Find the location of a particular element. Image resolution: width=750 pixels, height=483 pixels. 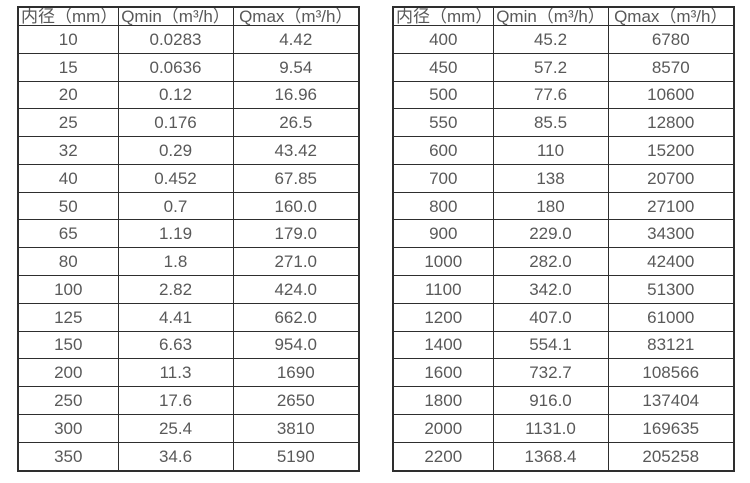

table-cell: 6780 is located at coordinates (671, 39).